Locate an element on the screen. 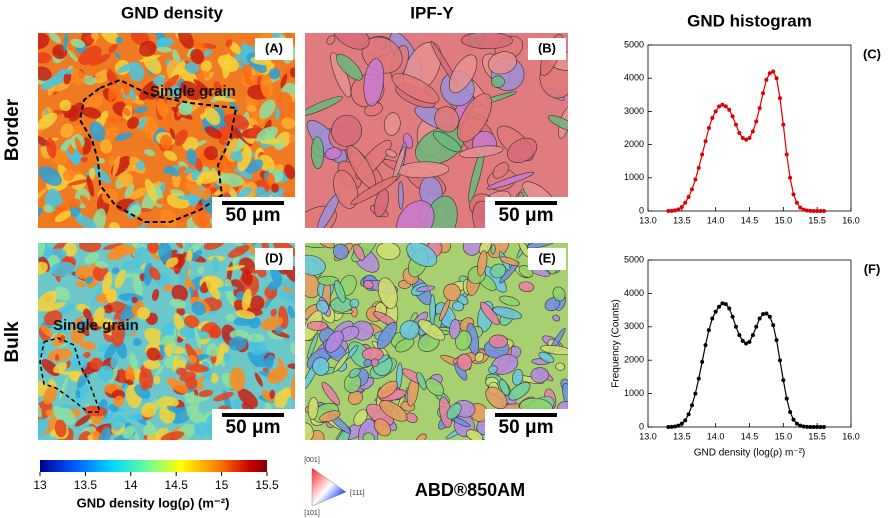  colorbar-label: GND density log(ρ) (m⁻²) is located at coordinates (153, 502).